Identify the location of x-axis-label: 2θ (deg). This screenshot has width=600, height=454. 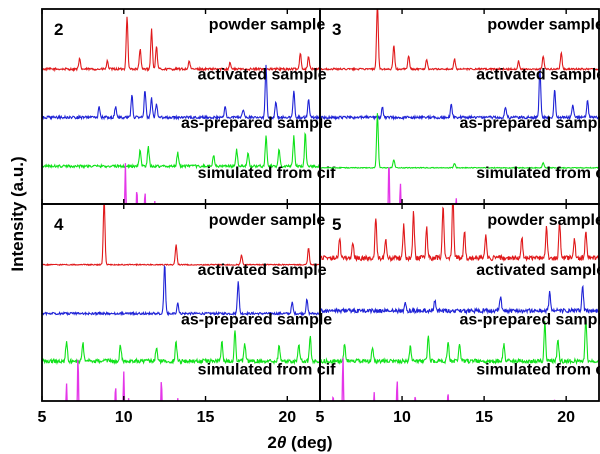
(299, 442).